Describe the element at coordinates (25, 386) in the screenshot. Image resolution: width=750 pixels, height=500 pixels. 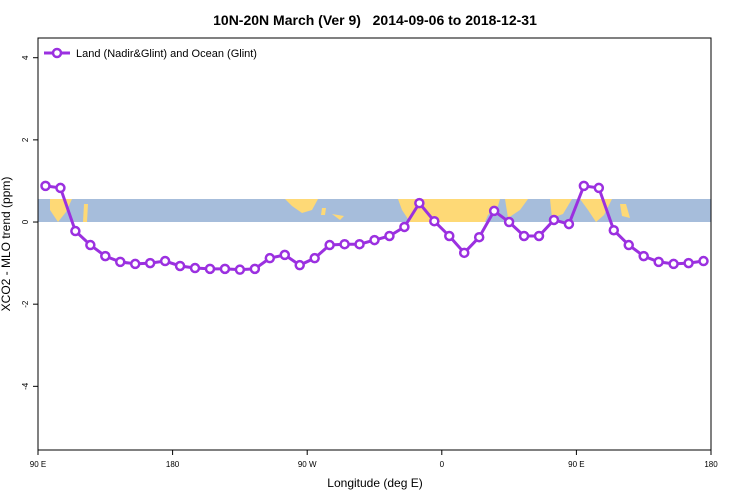
I see `y-tick-label: -4` at that location.